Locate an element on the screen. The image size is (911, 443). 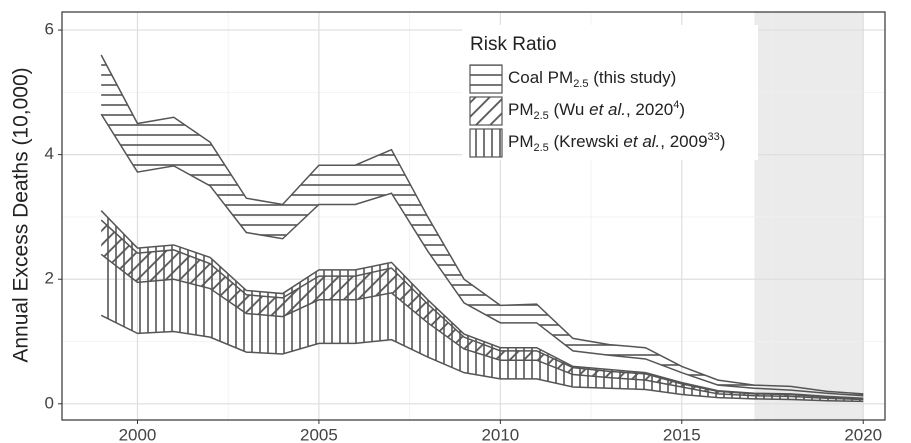
legend-label-part: Coal PM is located at coordinates (540, 77).